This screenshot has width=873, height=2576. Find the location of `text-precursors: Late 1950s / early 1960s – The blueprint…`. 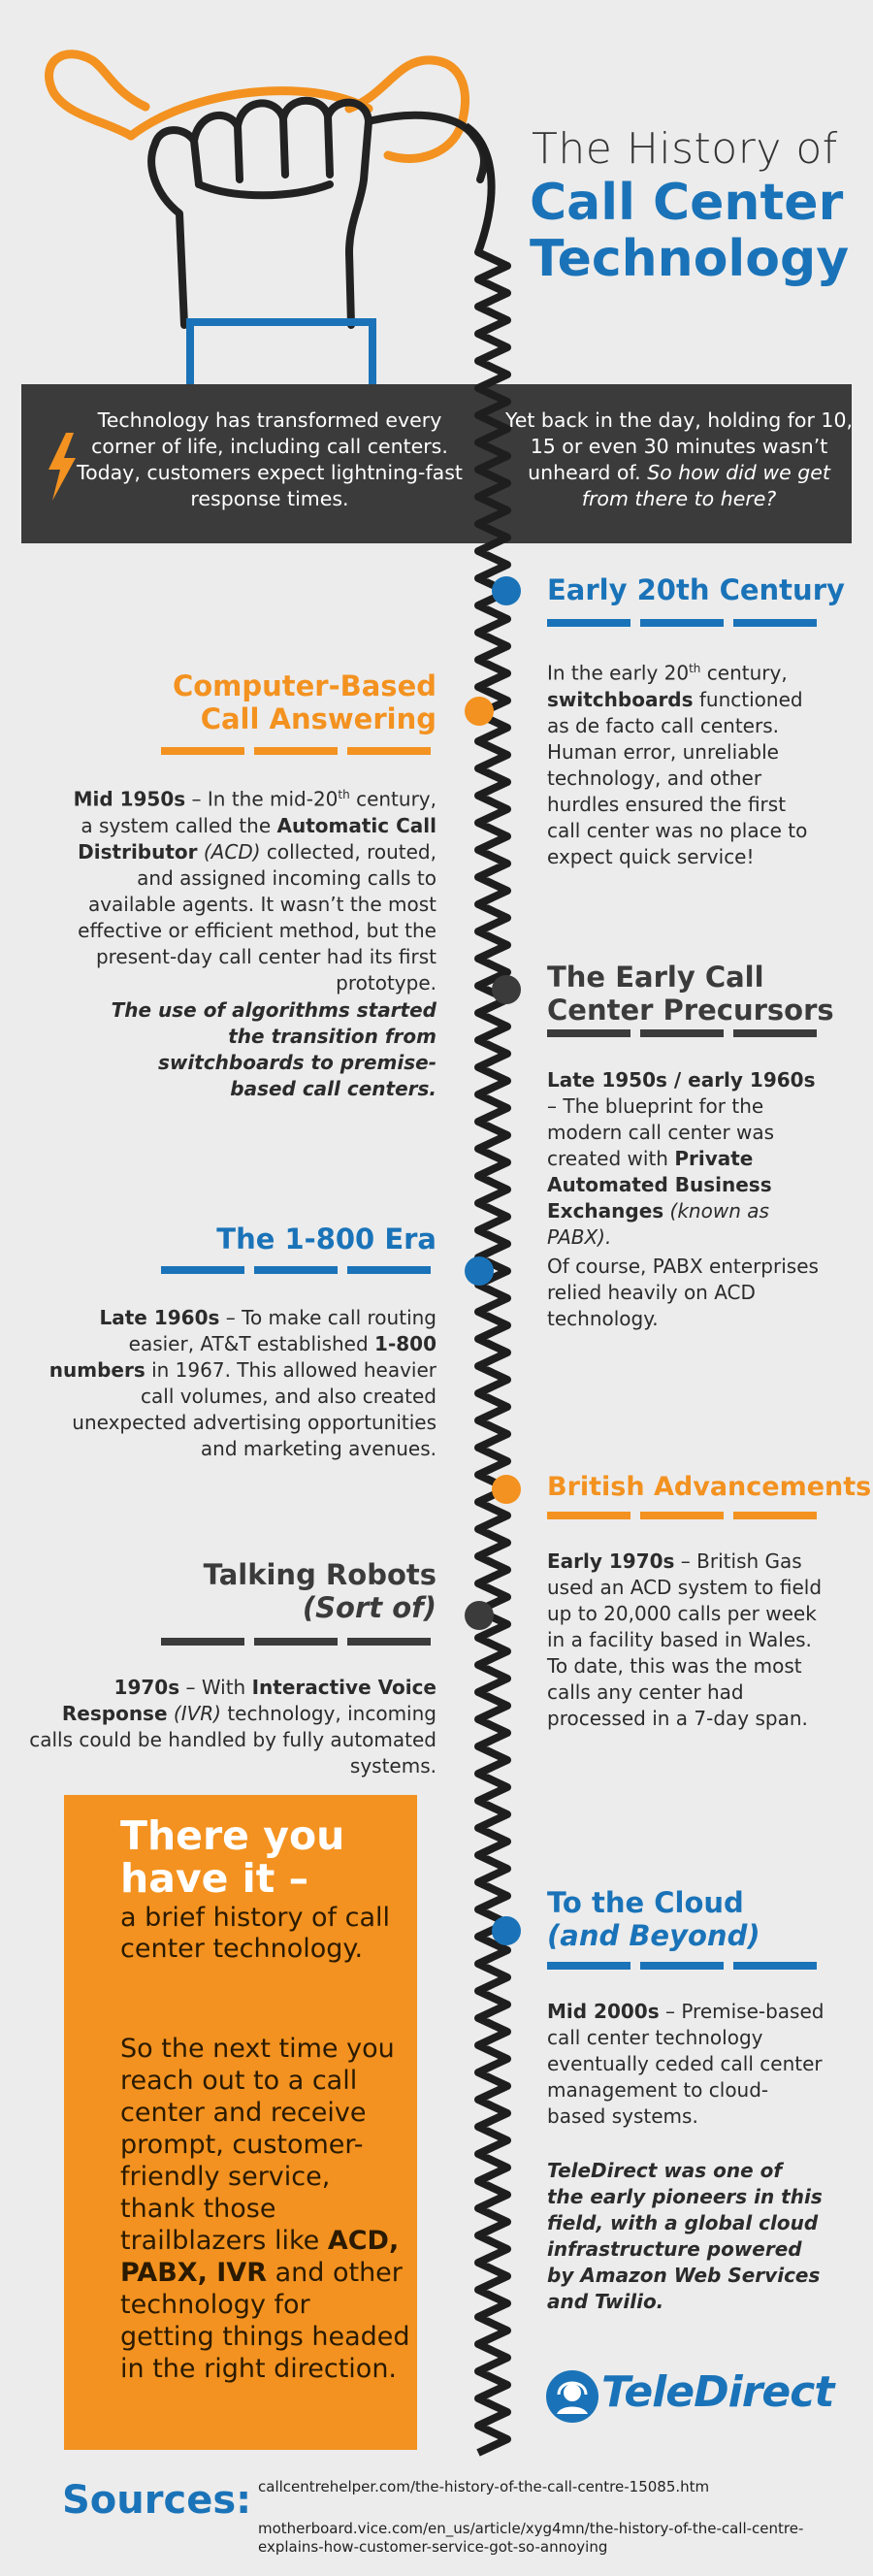

text-precursors: Late 1950s / early 1960s – The blueprint… is located at coordinates (681, 1158).